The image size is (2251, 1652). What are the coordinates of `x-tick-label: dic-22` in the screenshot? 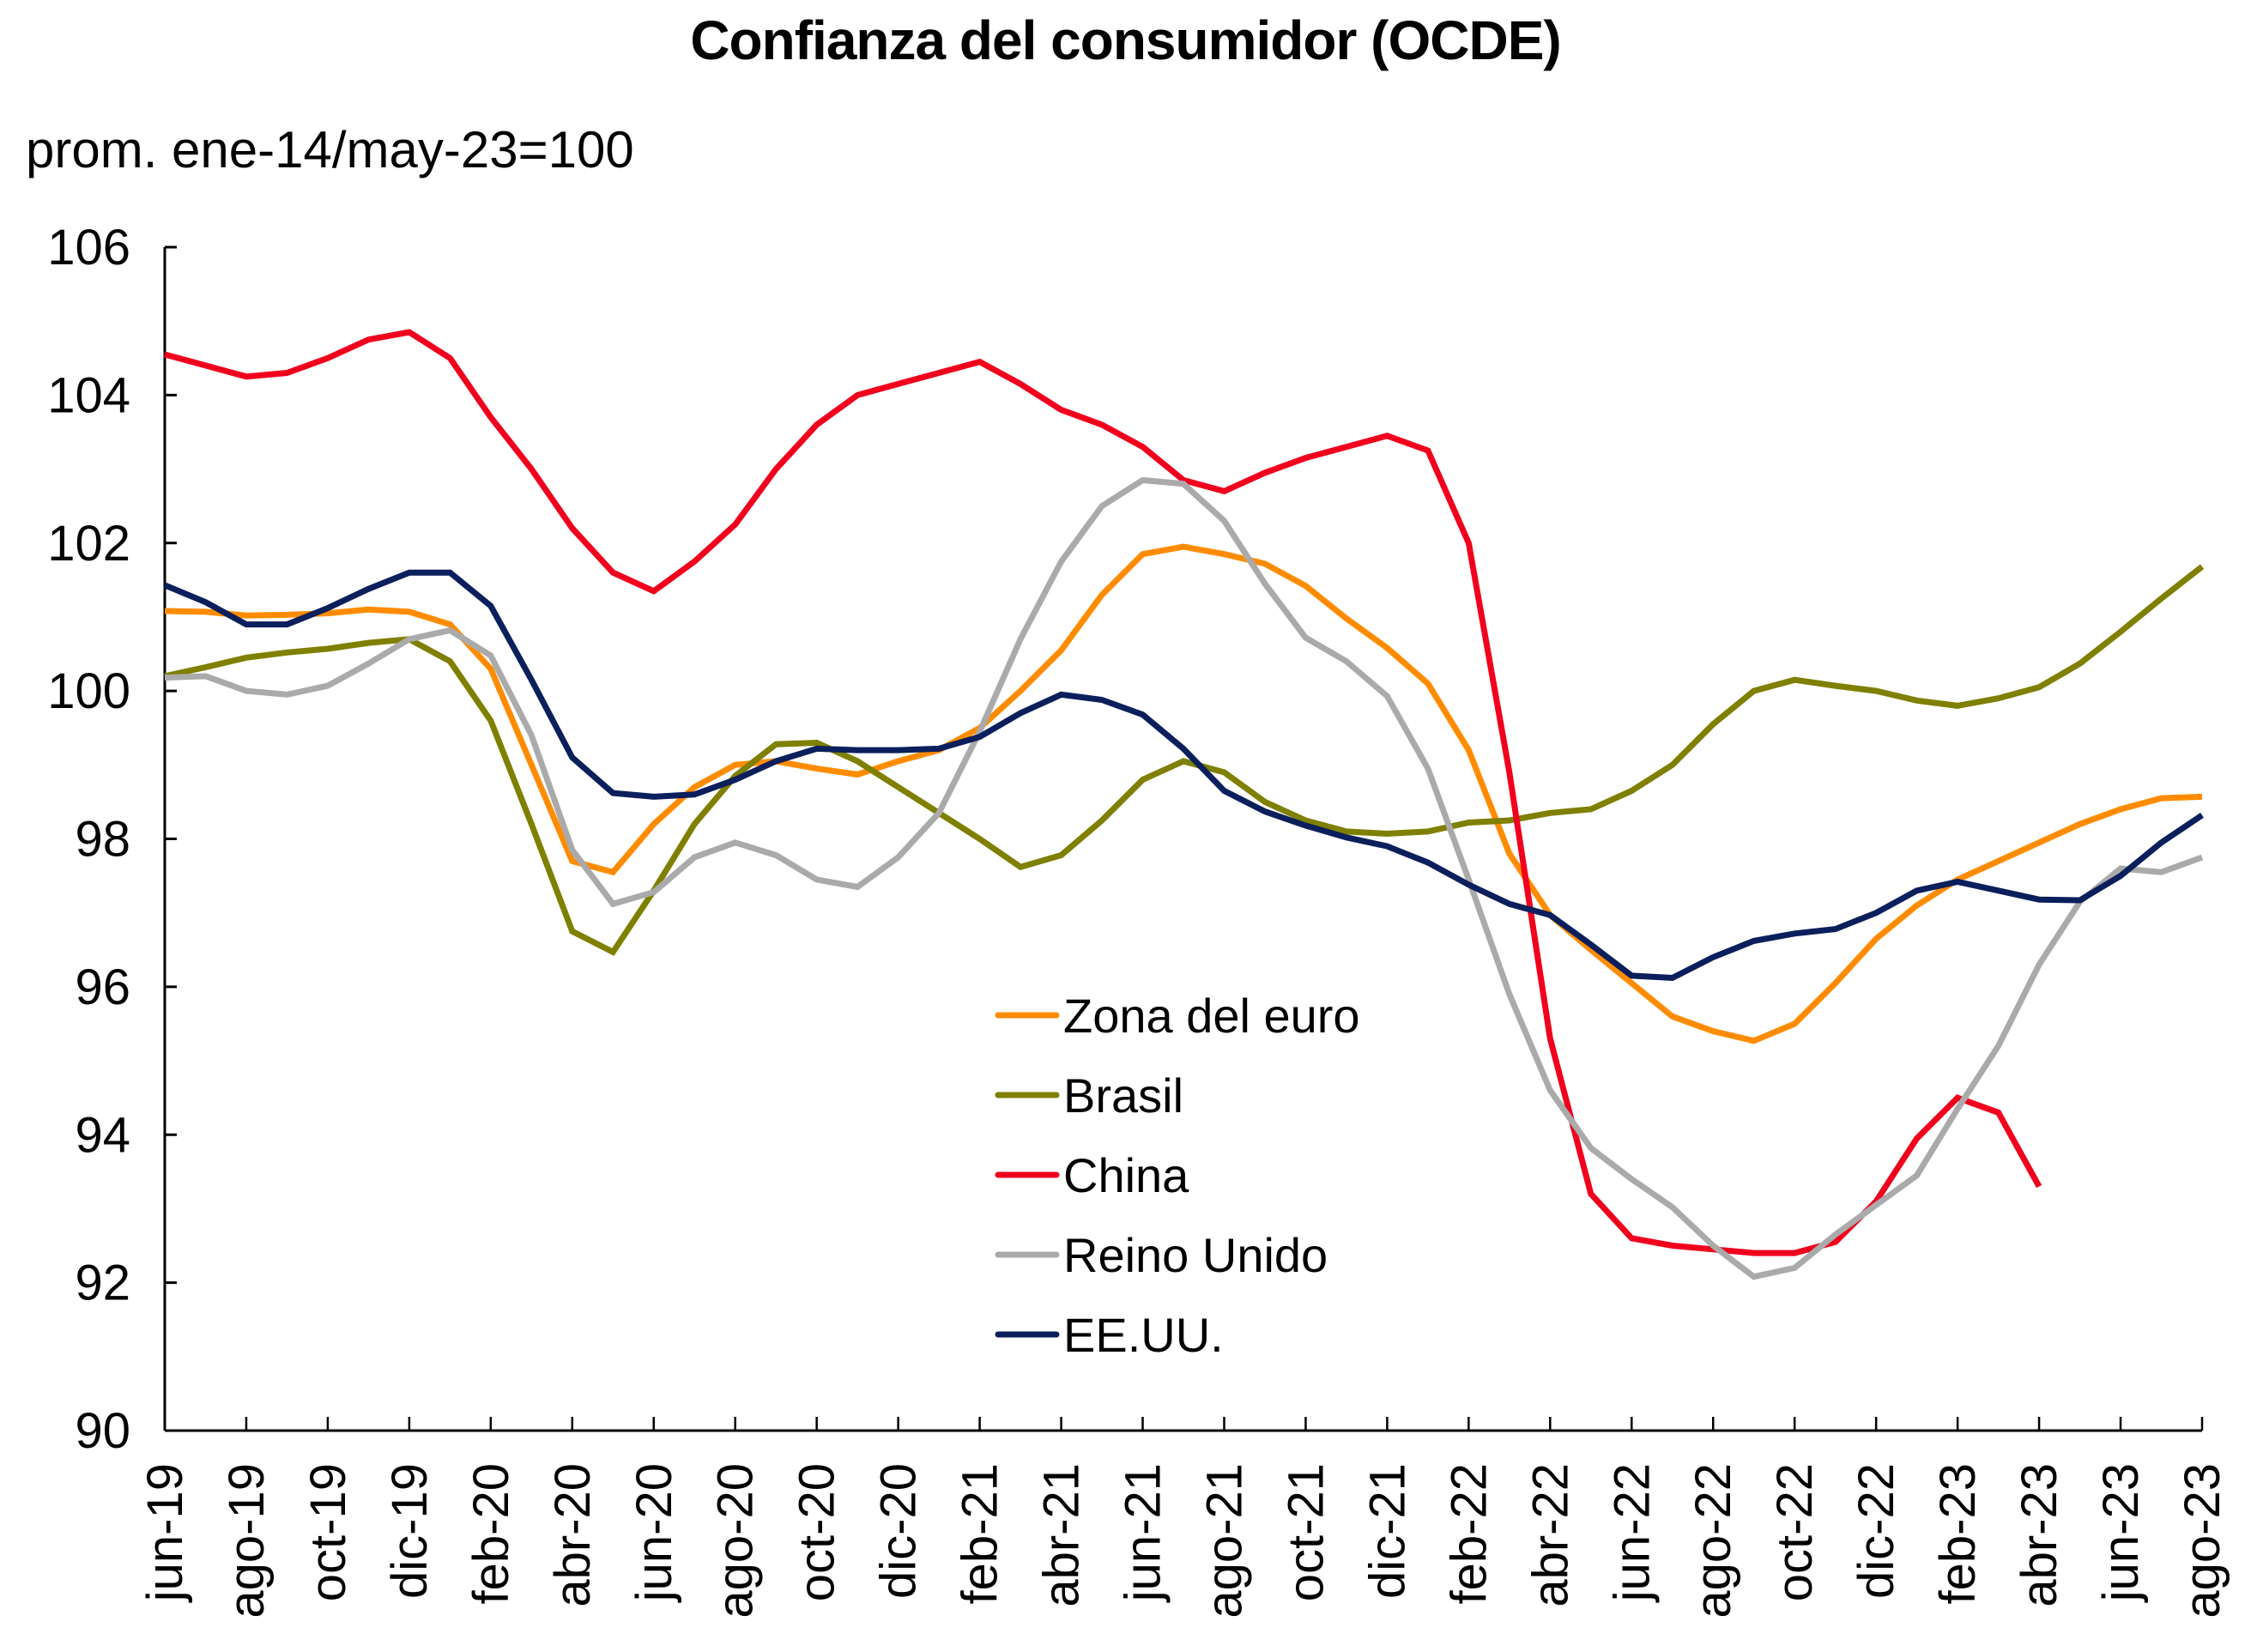 It's located at (1876, 1531).